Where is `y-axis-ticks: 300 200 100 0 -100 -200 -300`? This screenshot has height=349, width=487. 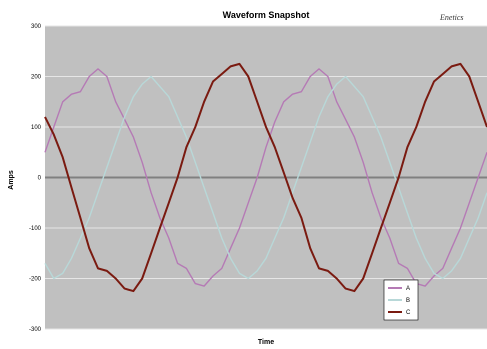
y-axis-ticks: 300 200 100 0 -100 -200 -300 is located at coordinates (35, 178).